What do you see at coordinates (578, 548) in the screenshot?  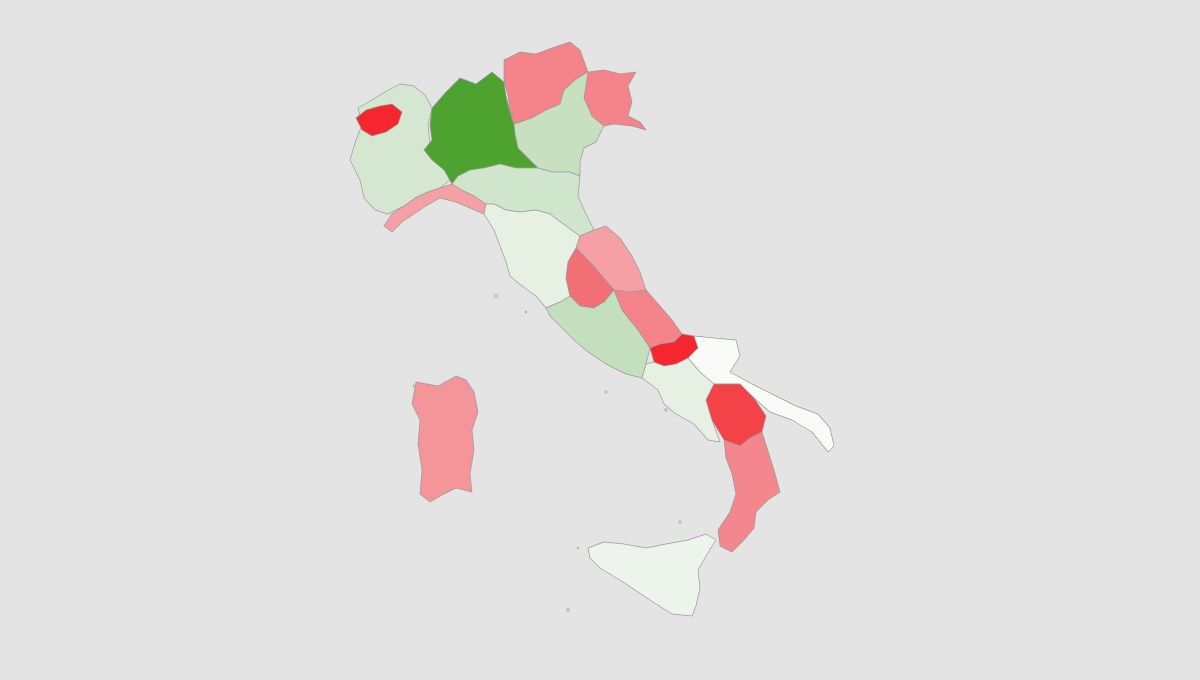 I see `island-egadi` at bounding box center [578, 548].